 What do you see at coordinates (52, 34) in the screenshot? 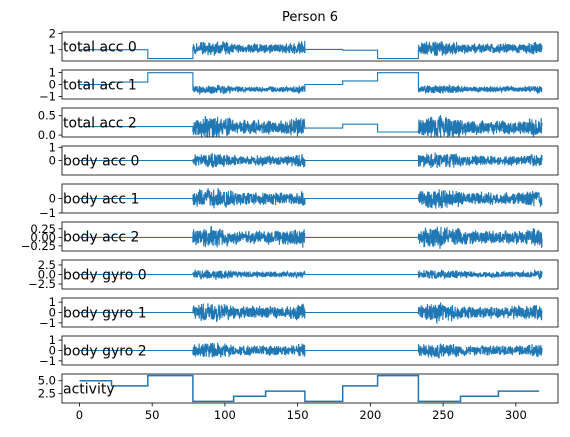
I see `ytick-label: 2` at bounding box center [52, 34].